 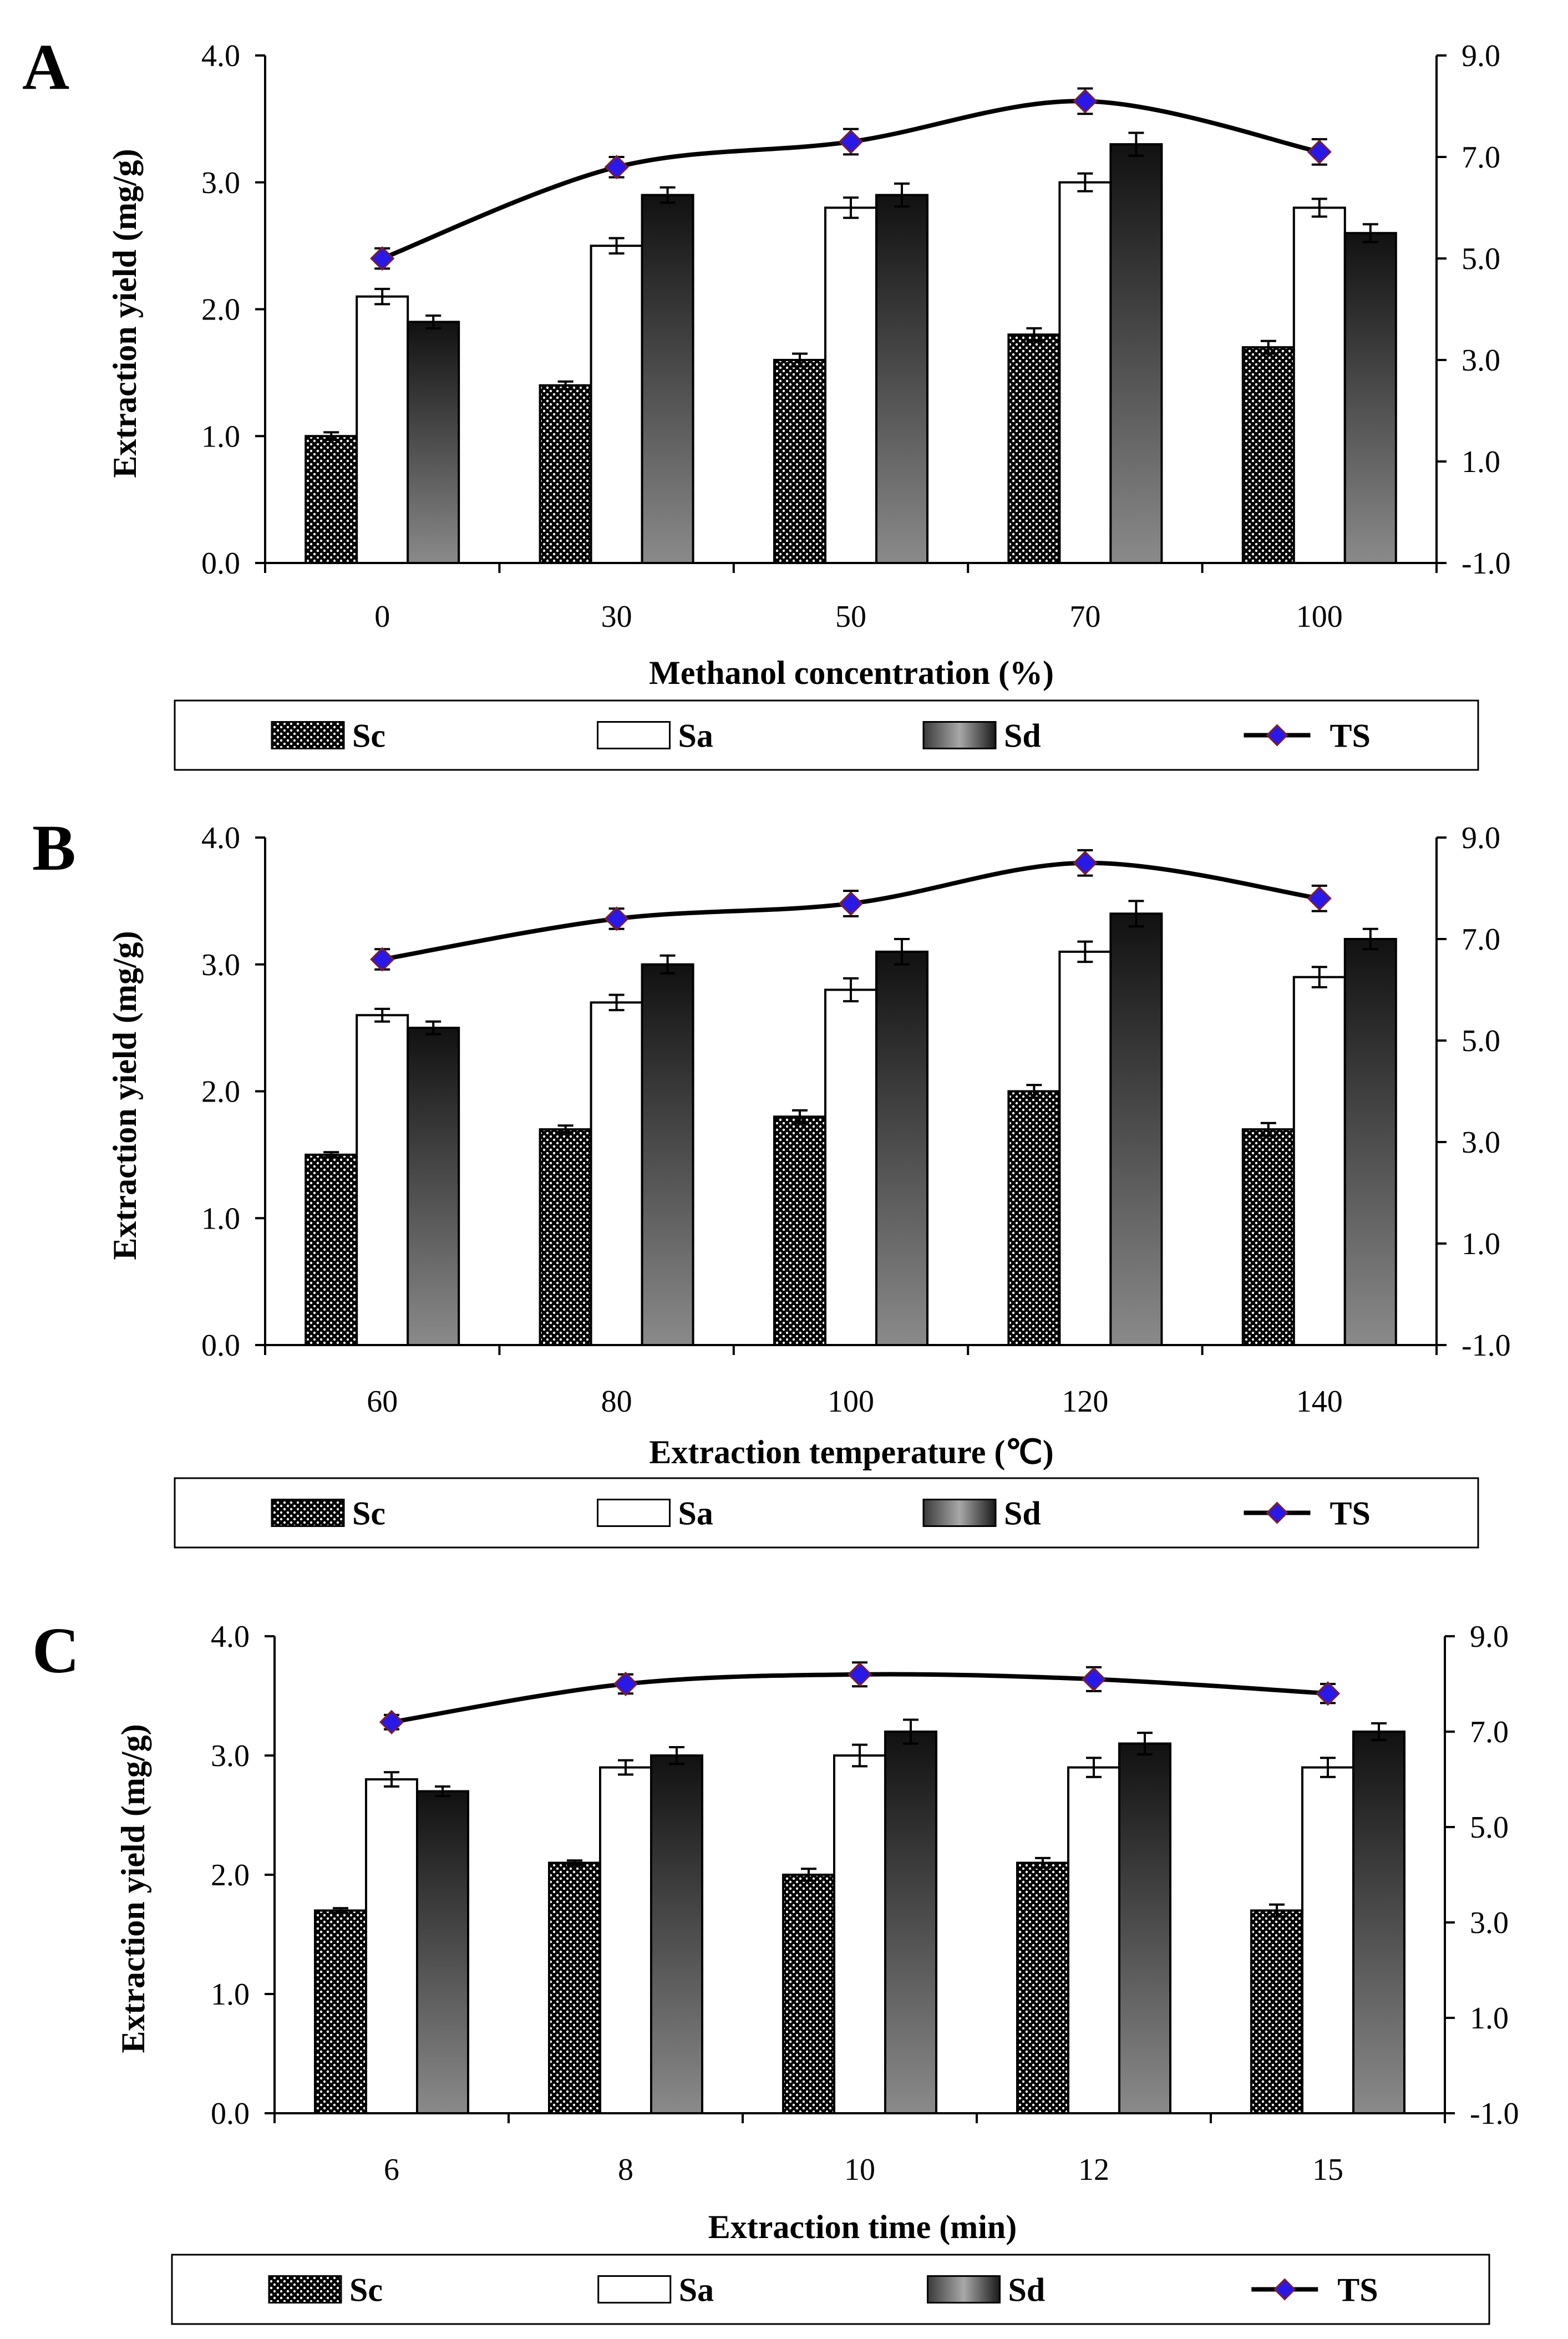 I want to click on panel-b-ylabel: Extraction yield (mg/g), so click(x=124, y=1095).